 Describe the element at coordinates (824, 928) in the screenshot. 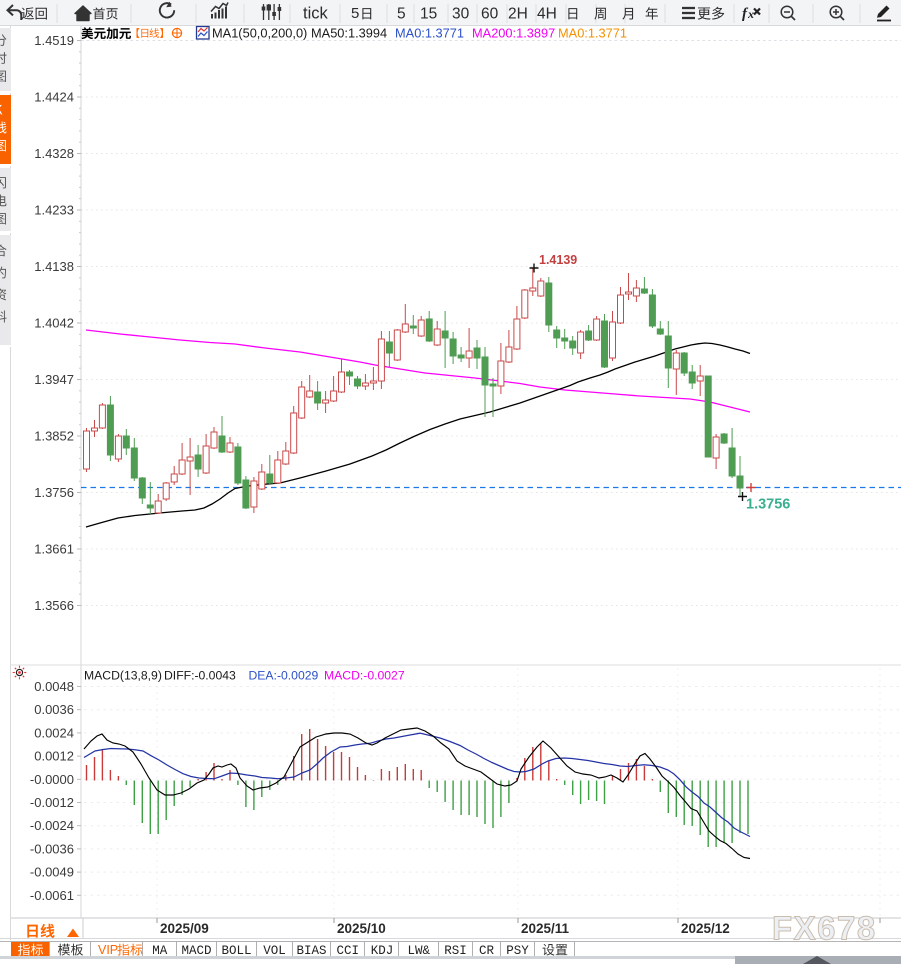

I see `svg-text: FX678` at that location.